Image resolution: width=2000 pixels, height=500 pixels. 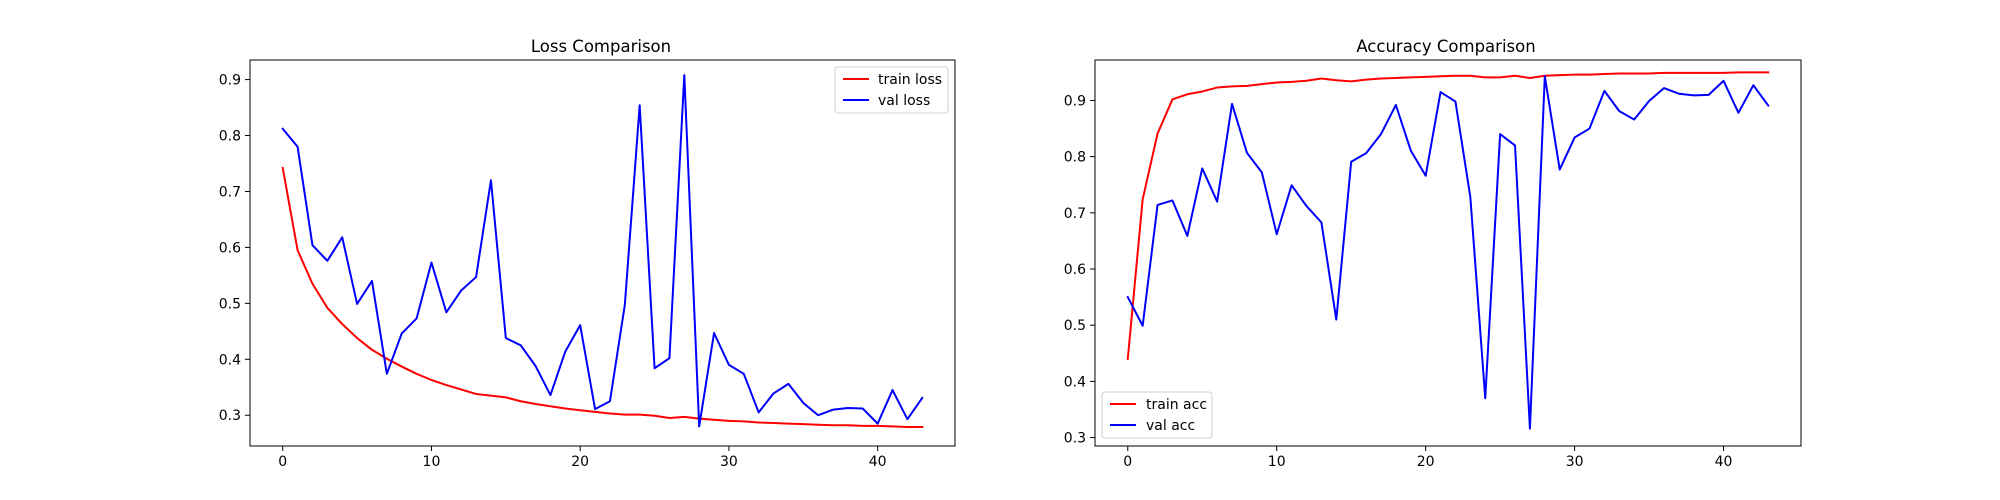 I want to click on loss-chart-legend: train loss val loss, so click(x=891, y=90).